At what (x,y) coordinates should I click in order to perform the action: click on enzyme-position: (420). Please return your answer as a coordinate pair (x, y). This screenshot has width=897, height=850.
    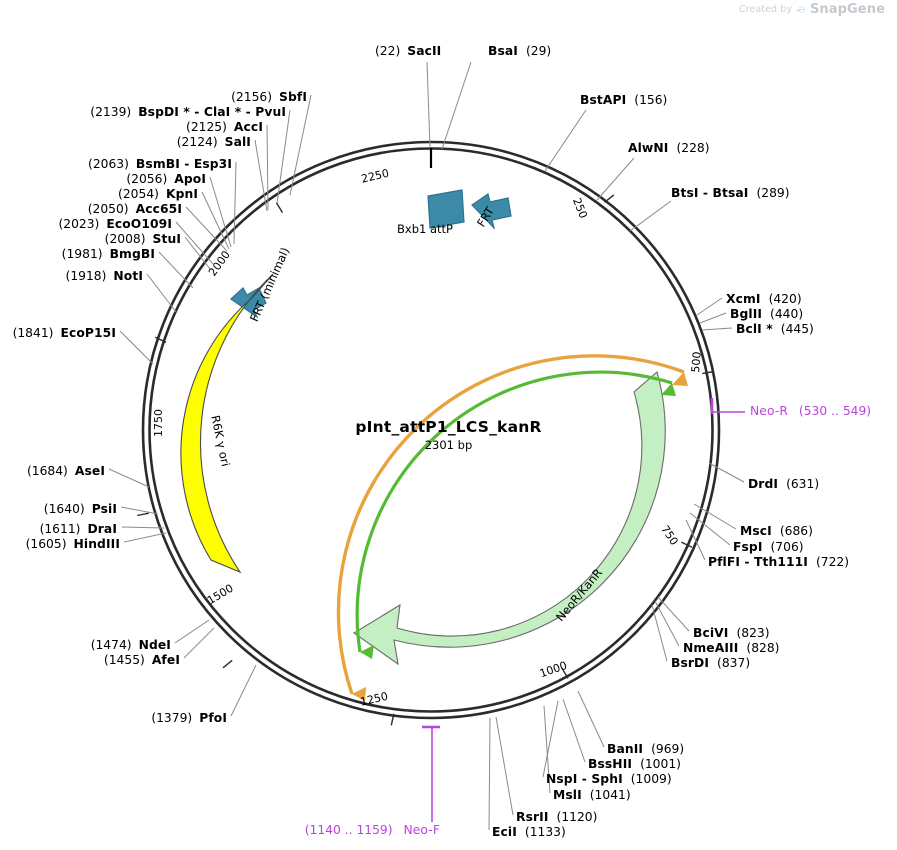
    Looking at the image, I should click on (785, 299).